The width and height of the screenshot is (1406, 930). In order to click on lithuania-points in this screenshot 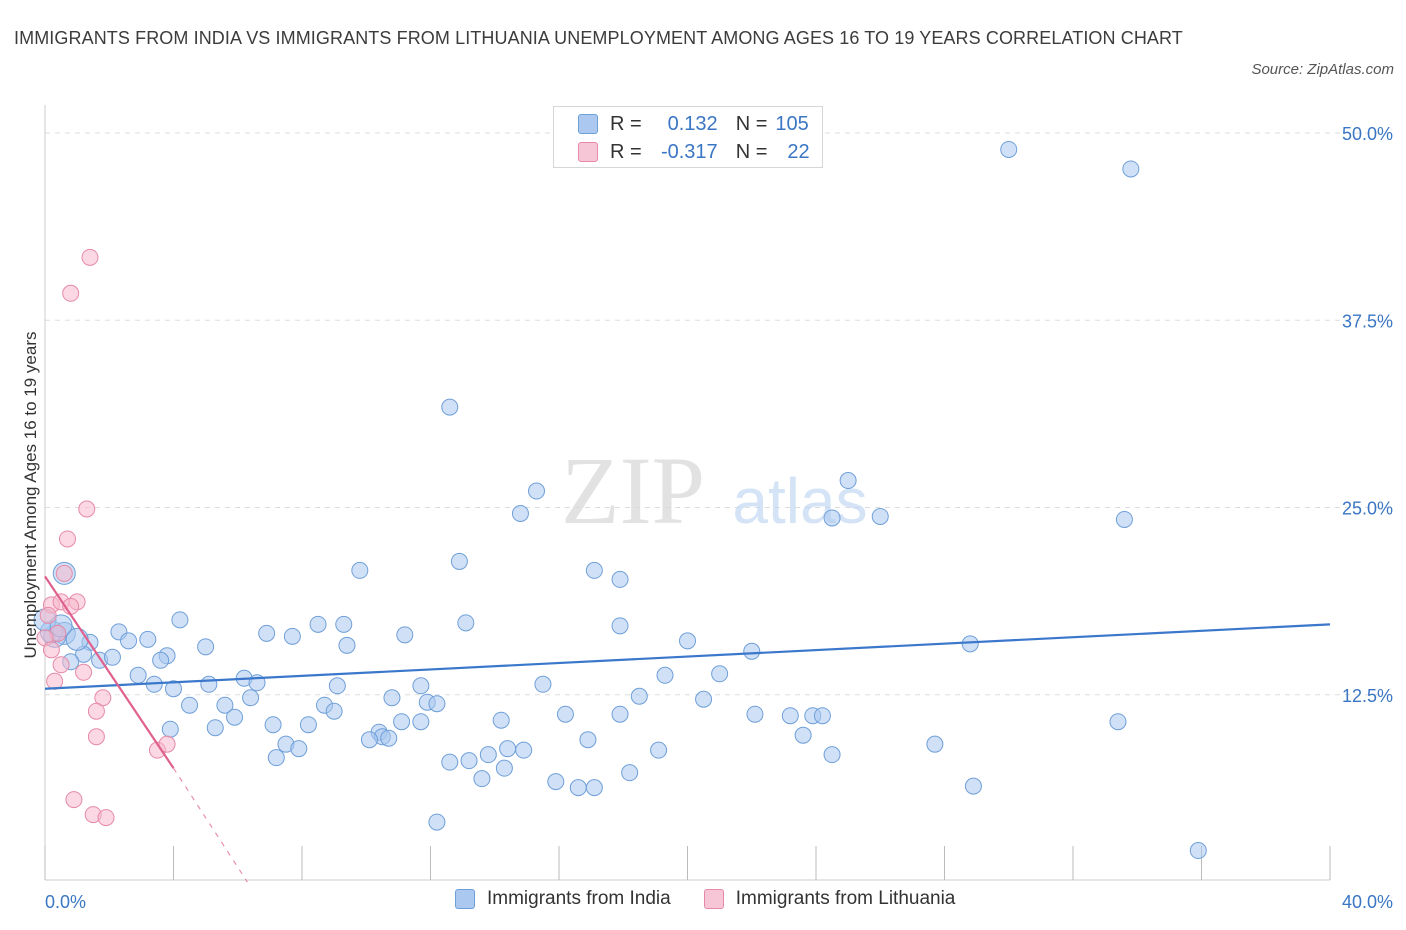, I will do `click(106, 537)`.